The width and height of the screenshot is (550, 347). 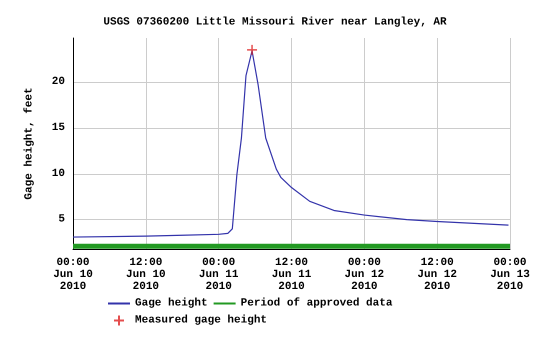 I want to click on y-tick-label: 15, so click(x=59, y=128).